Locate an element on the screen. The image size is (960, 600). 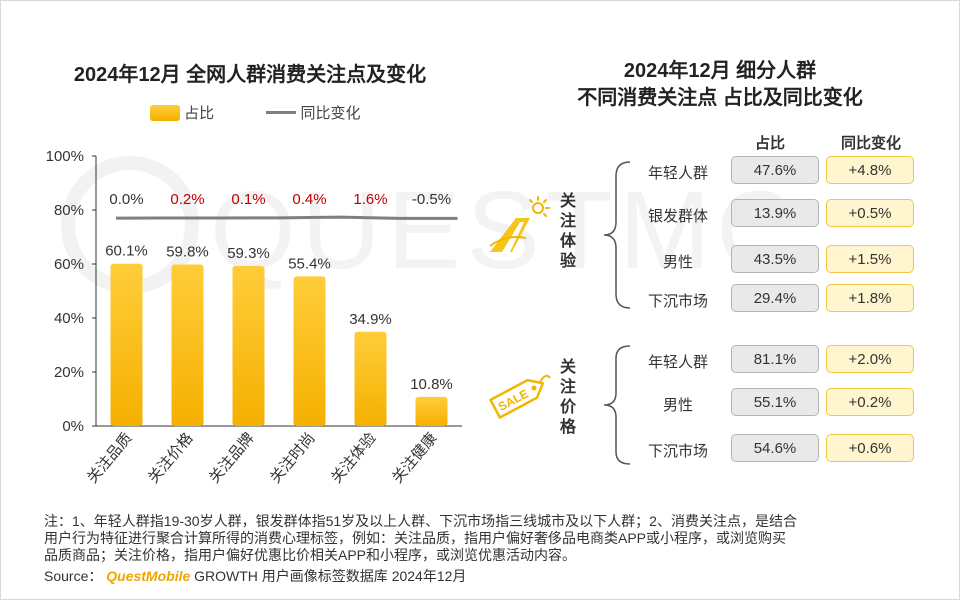
group-brace-price is located at coordinates (617, 405).